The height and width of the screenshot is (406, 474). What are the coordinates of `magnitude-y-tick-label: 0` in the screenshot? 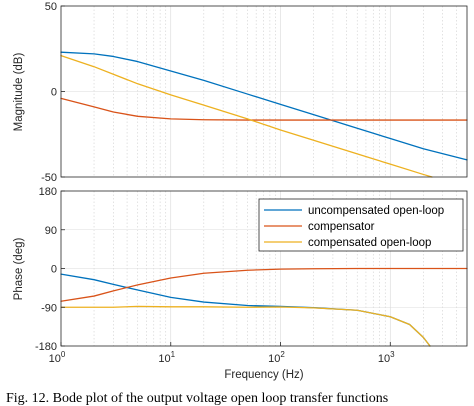 It's located at (54, 93).